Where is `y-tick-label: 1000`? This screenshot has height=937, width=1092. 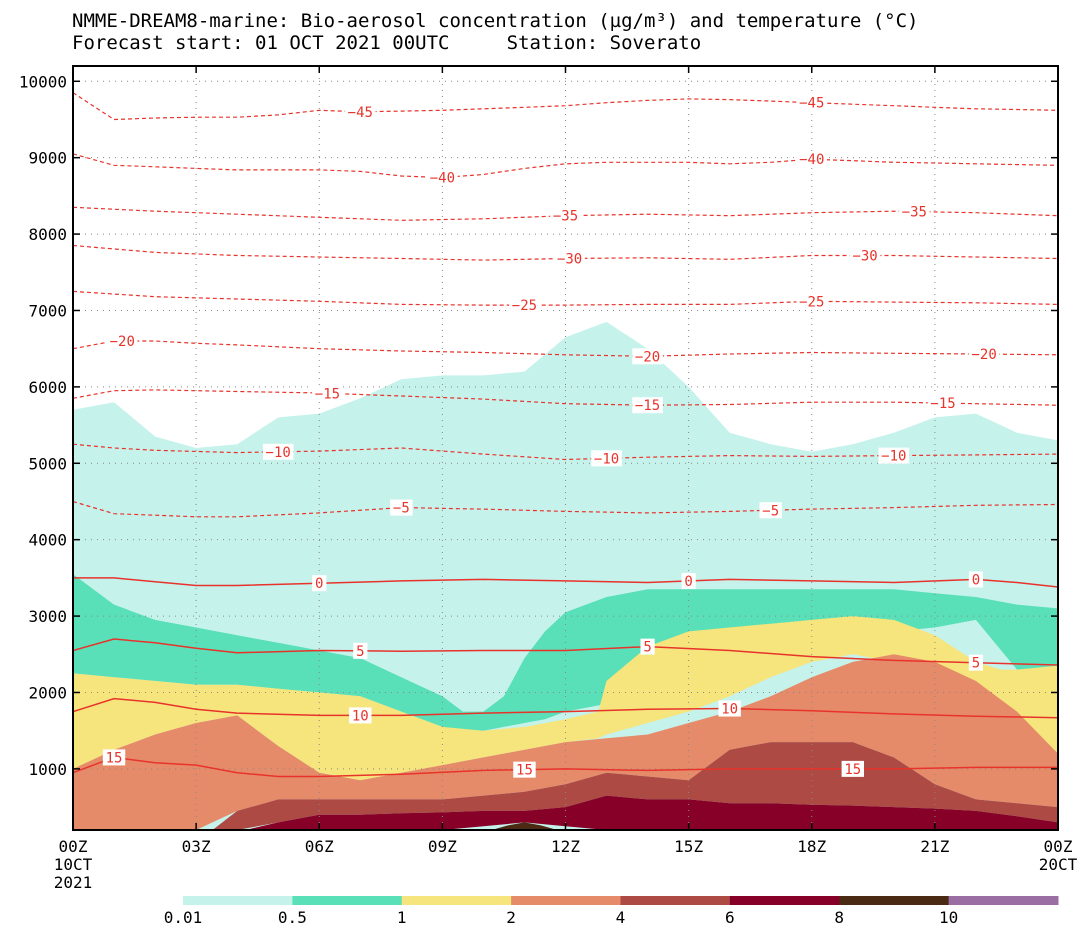 y-tick-label: 1000 is located at coordinates (47, 769).